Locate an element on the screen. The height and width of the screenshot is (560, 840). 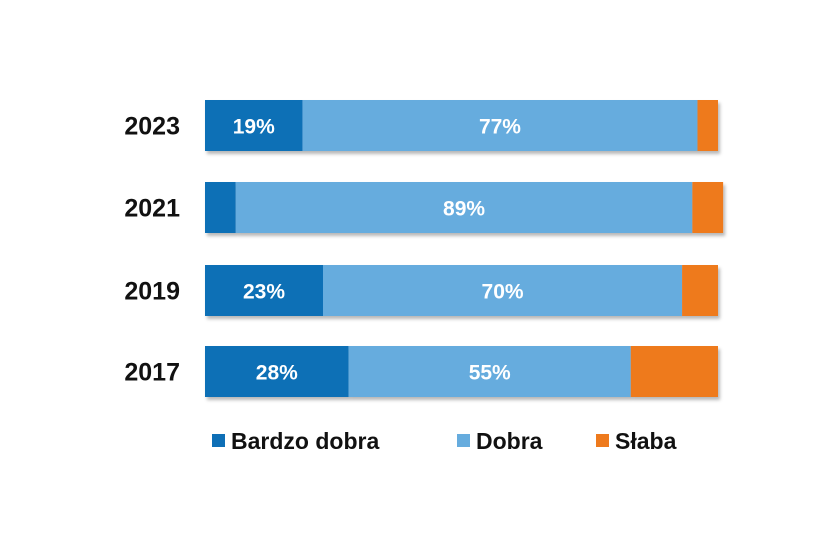
legend: Bardzo dobra Dobra Słaba is located at coordinates (444, 441).